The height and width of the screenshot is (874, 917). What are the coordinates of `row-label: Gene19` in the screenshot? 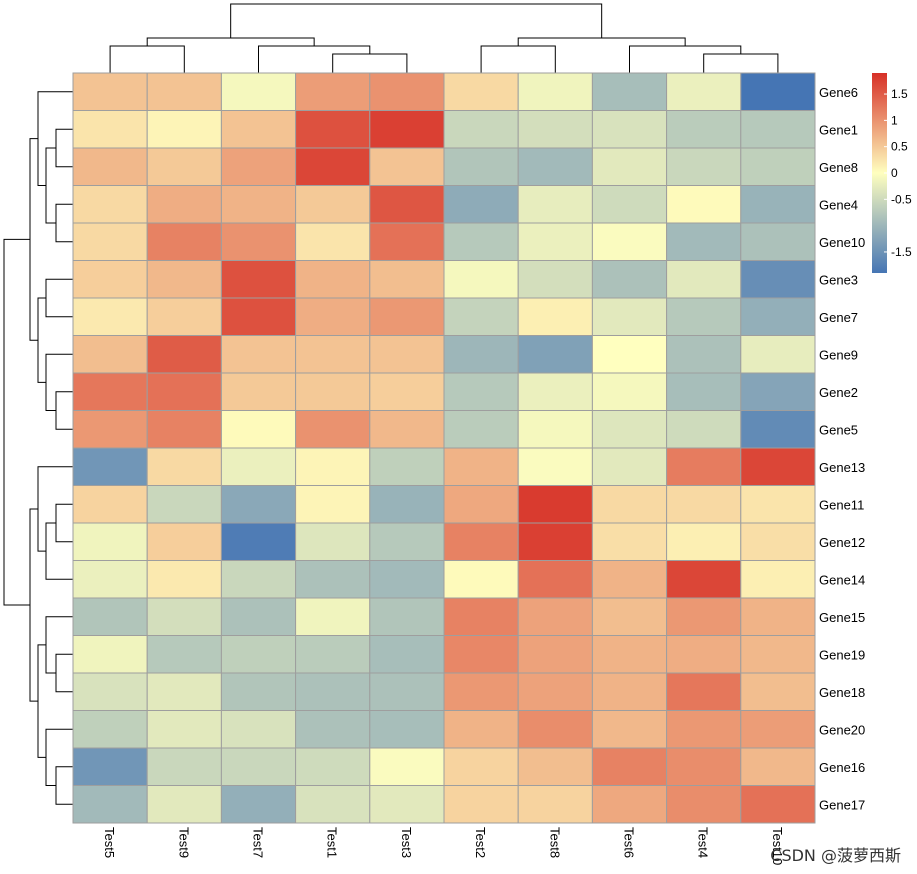 It's located at (842, 654).